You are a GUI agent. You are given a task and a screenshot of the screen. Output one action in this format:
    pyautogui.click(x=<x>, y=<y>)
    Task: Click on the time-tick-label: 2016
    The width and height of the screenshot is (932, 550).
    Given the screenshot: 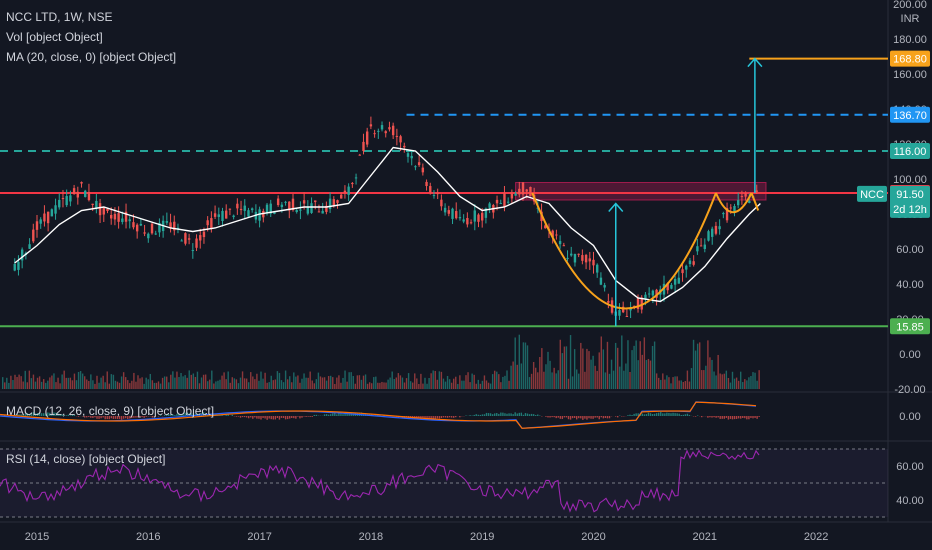 What is the action you would take?
    pyautogui.click(x=148, y=537)
    